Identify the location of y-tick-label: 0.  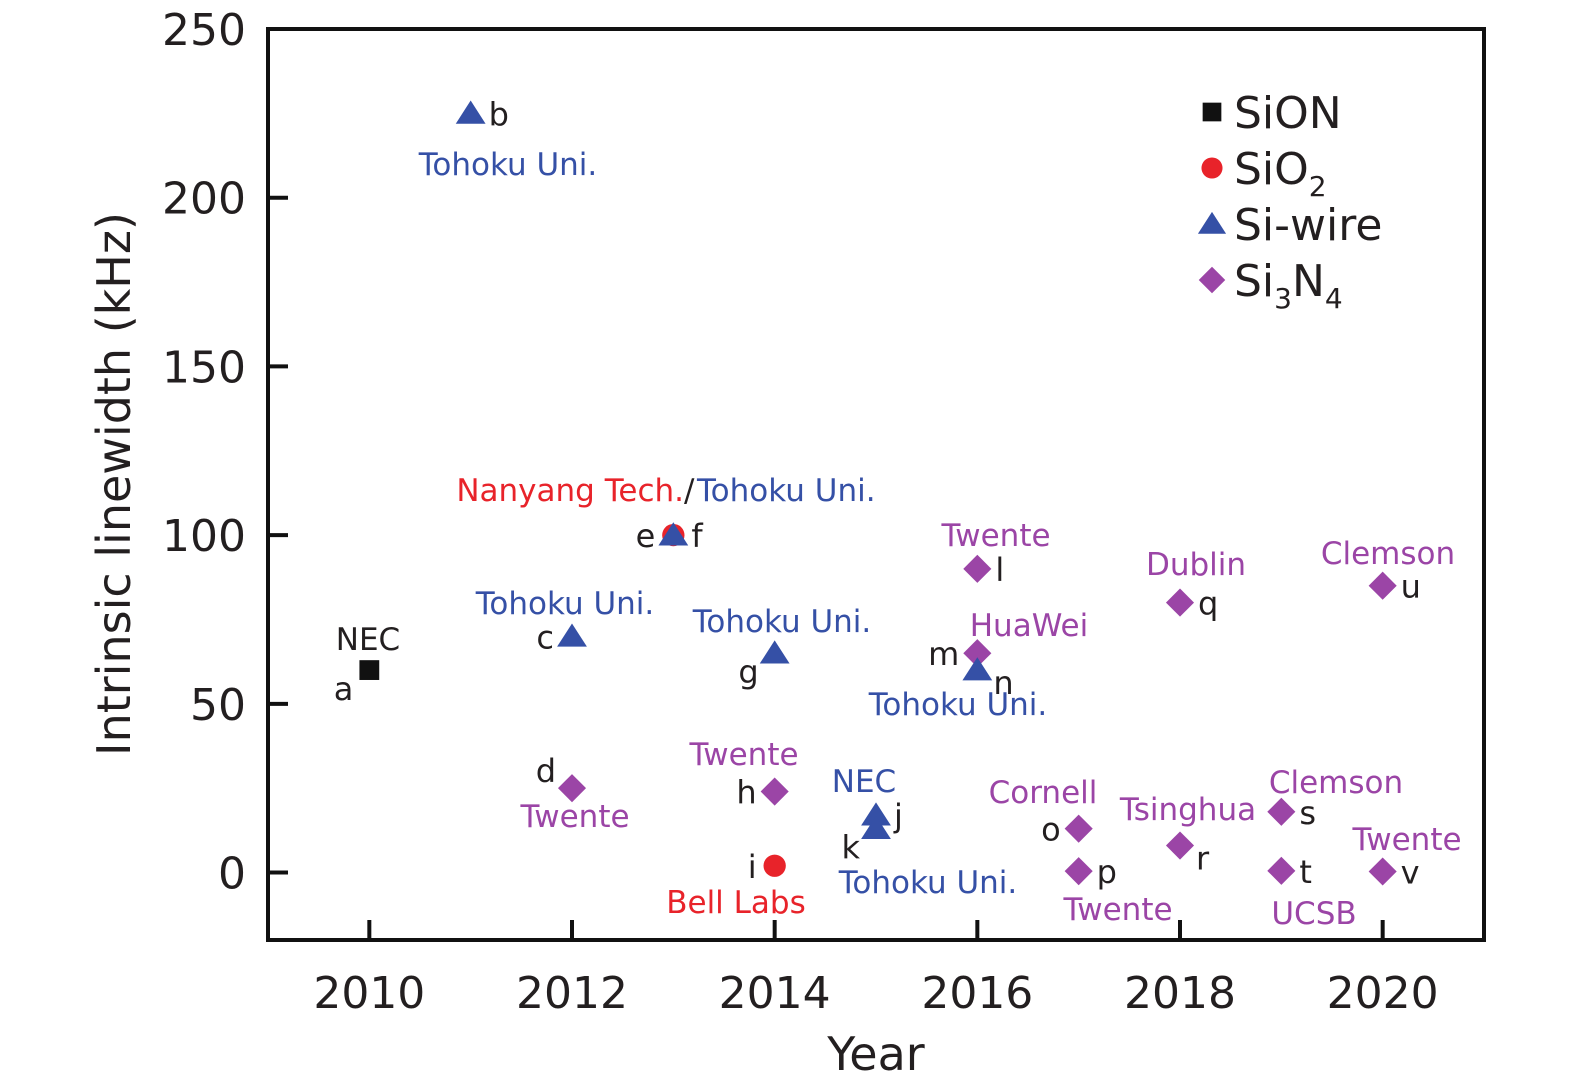
(232, 874).